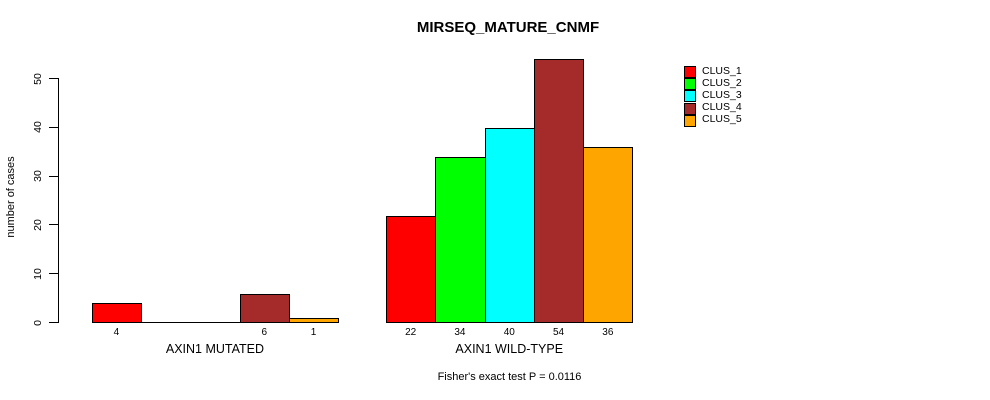  I want to click on bar-value-label: 54, so click(558, 332).